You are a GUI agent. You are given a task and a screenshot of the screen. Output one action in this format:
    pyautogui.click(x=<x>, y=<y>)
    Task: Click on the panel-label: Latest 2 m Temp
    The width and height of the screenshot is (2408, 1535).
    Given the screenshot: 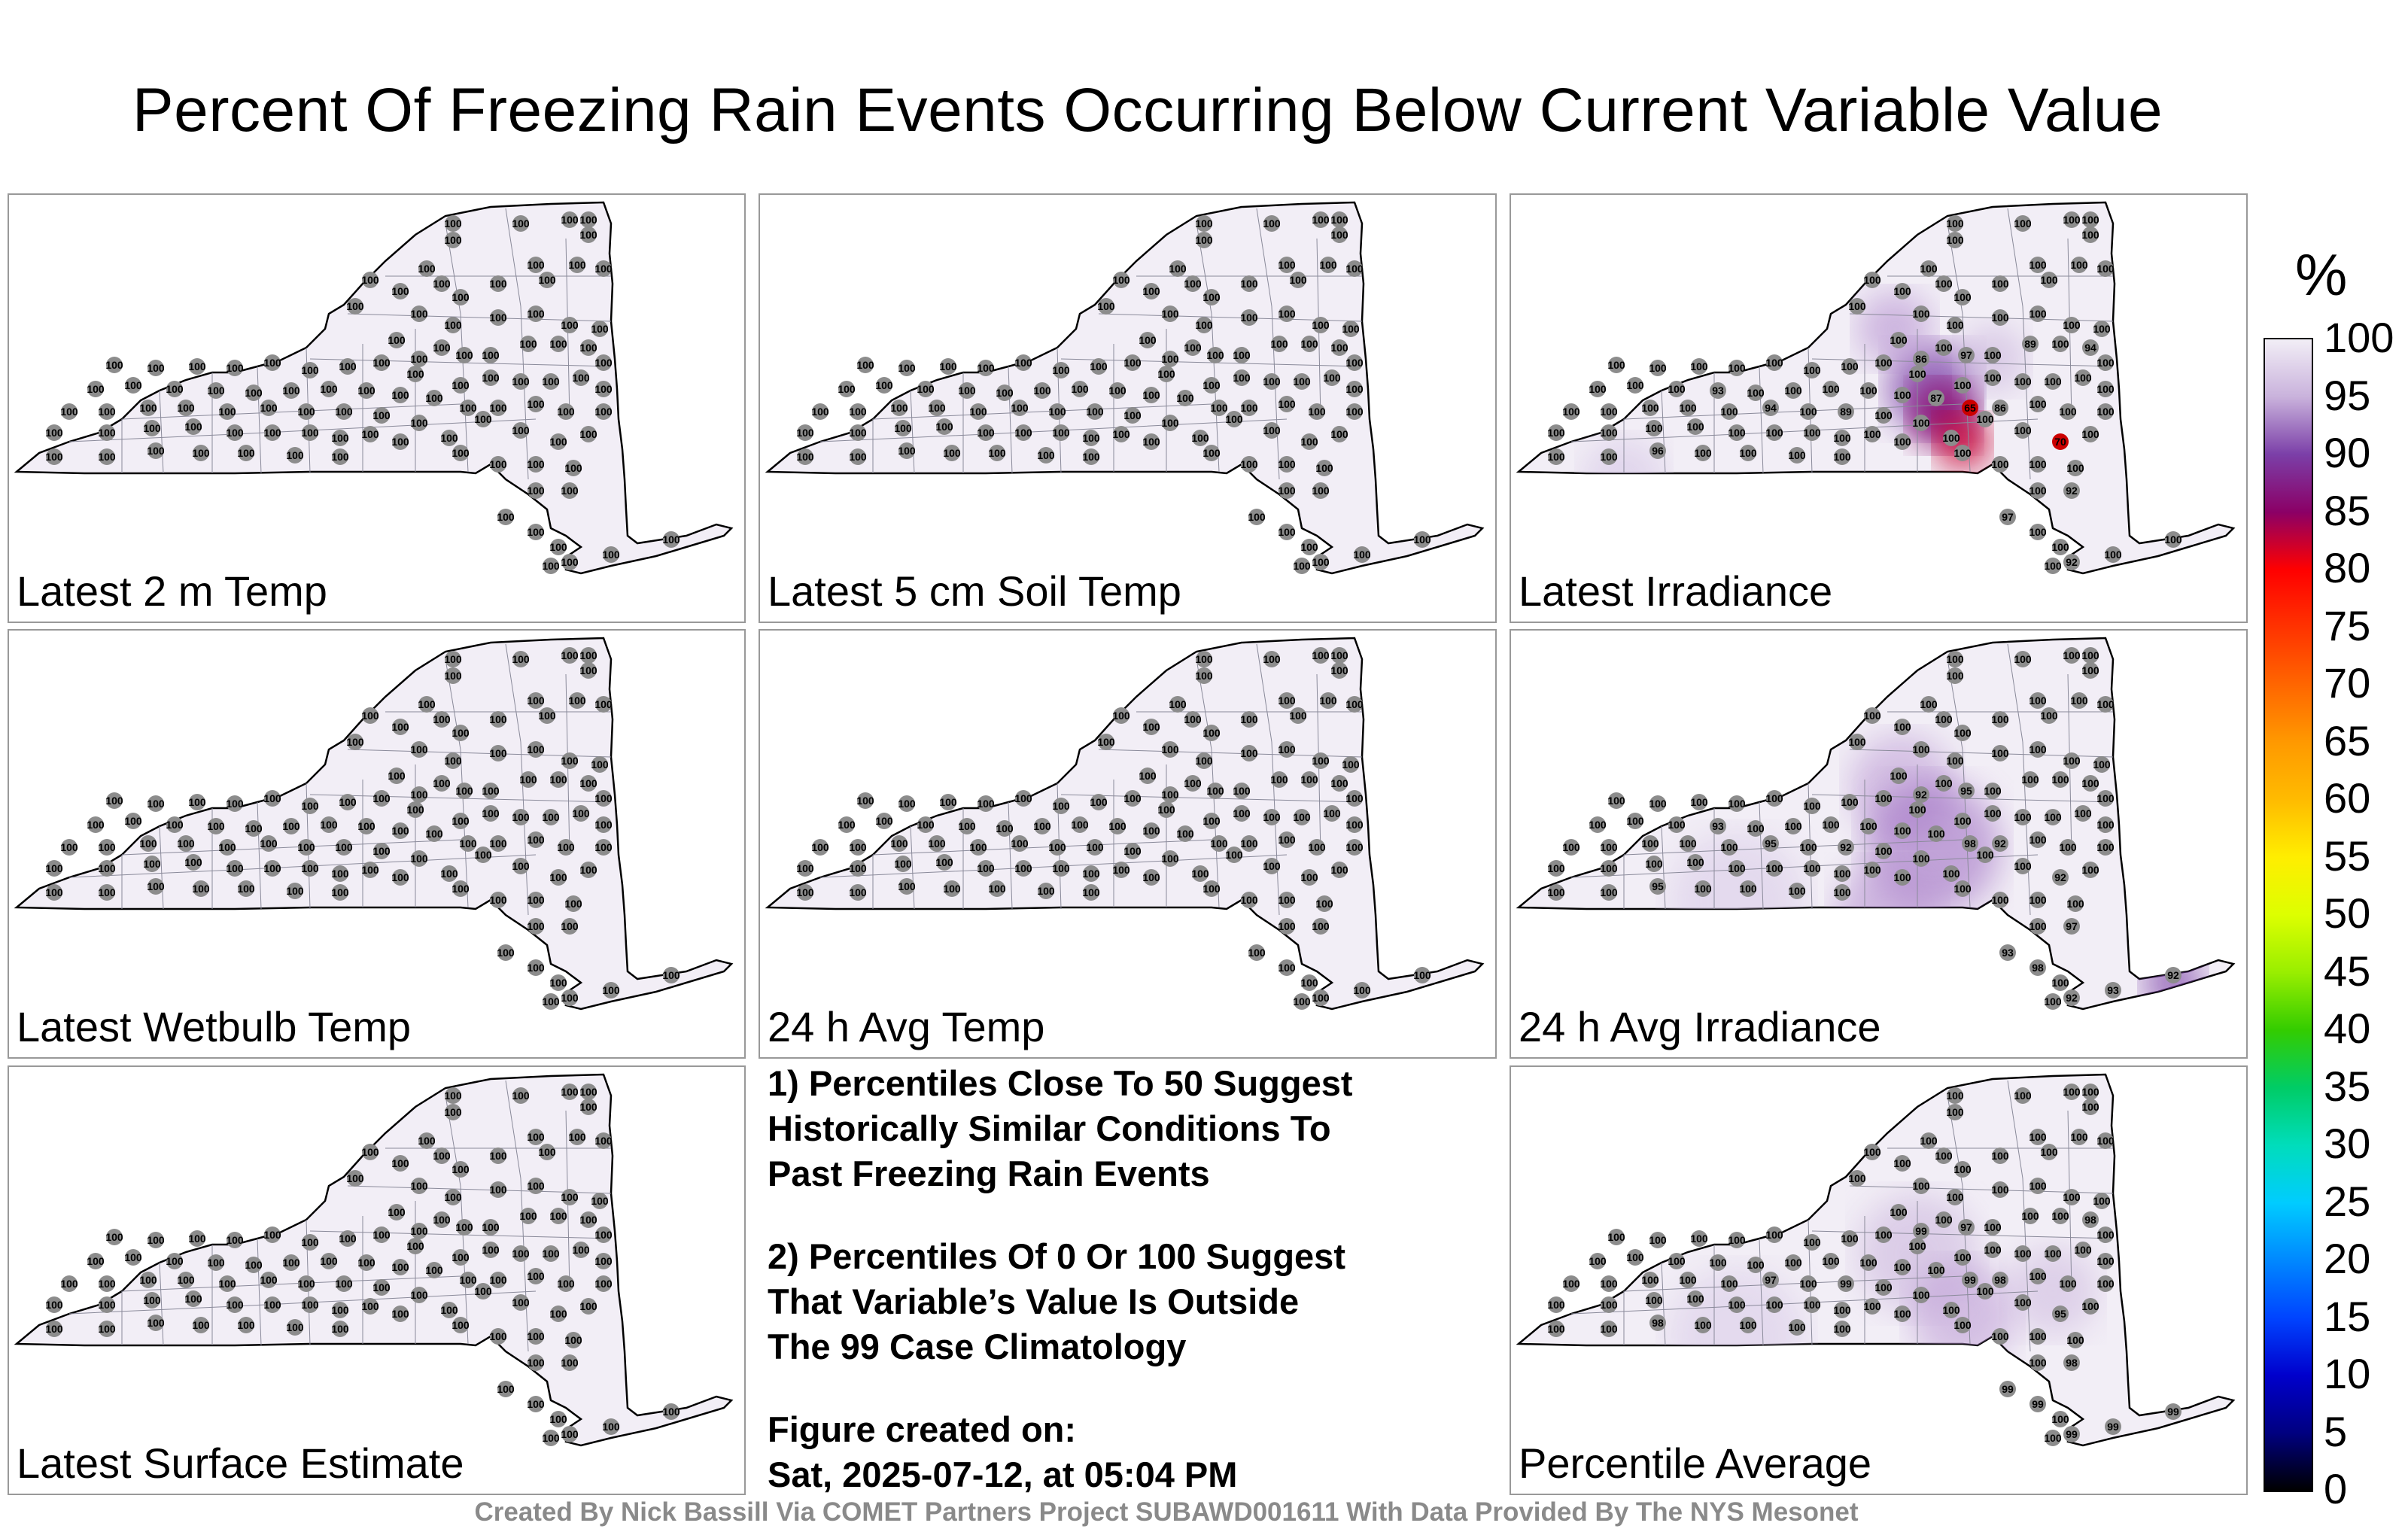 What is the action you would take?
    pyautogui.click(x=172, y=591)
    